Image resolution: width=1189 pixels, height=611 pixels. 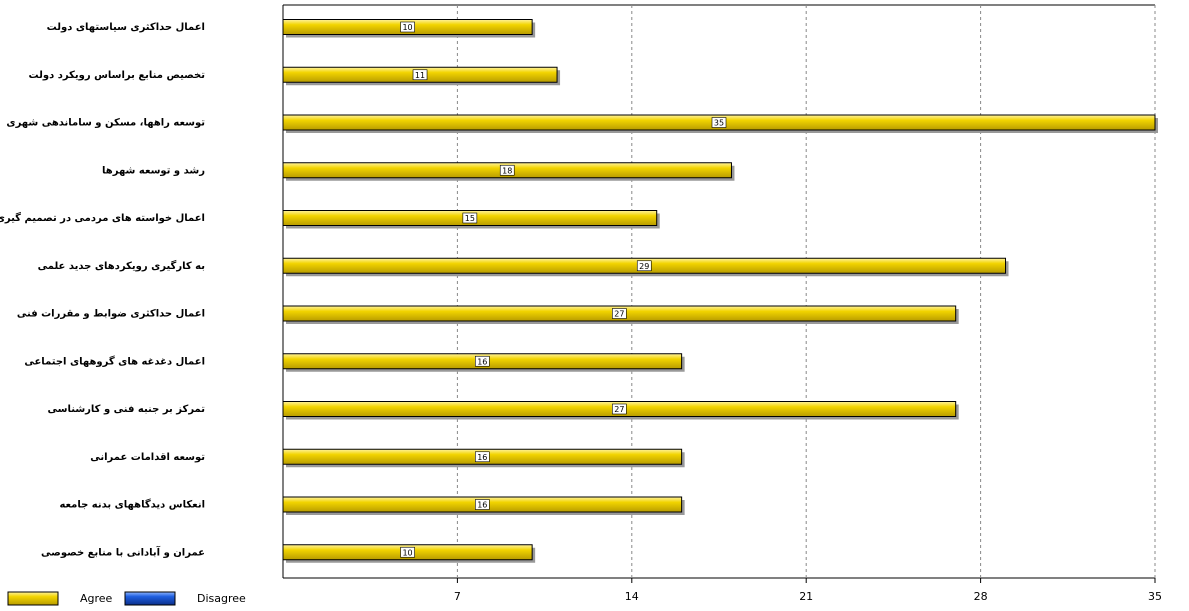 What do you see at coordinates (632, 596) in the screenshot?
I see `x-tick-label: 14` at bounding box center [632, 596].